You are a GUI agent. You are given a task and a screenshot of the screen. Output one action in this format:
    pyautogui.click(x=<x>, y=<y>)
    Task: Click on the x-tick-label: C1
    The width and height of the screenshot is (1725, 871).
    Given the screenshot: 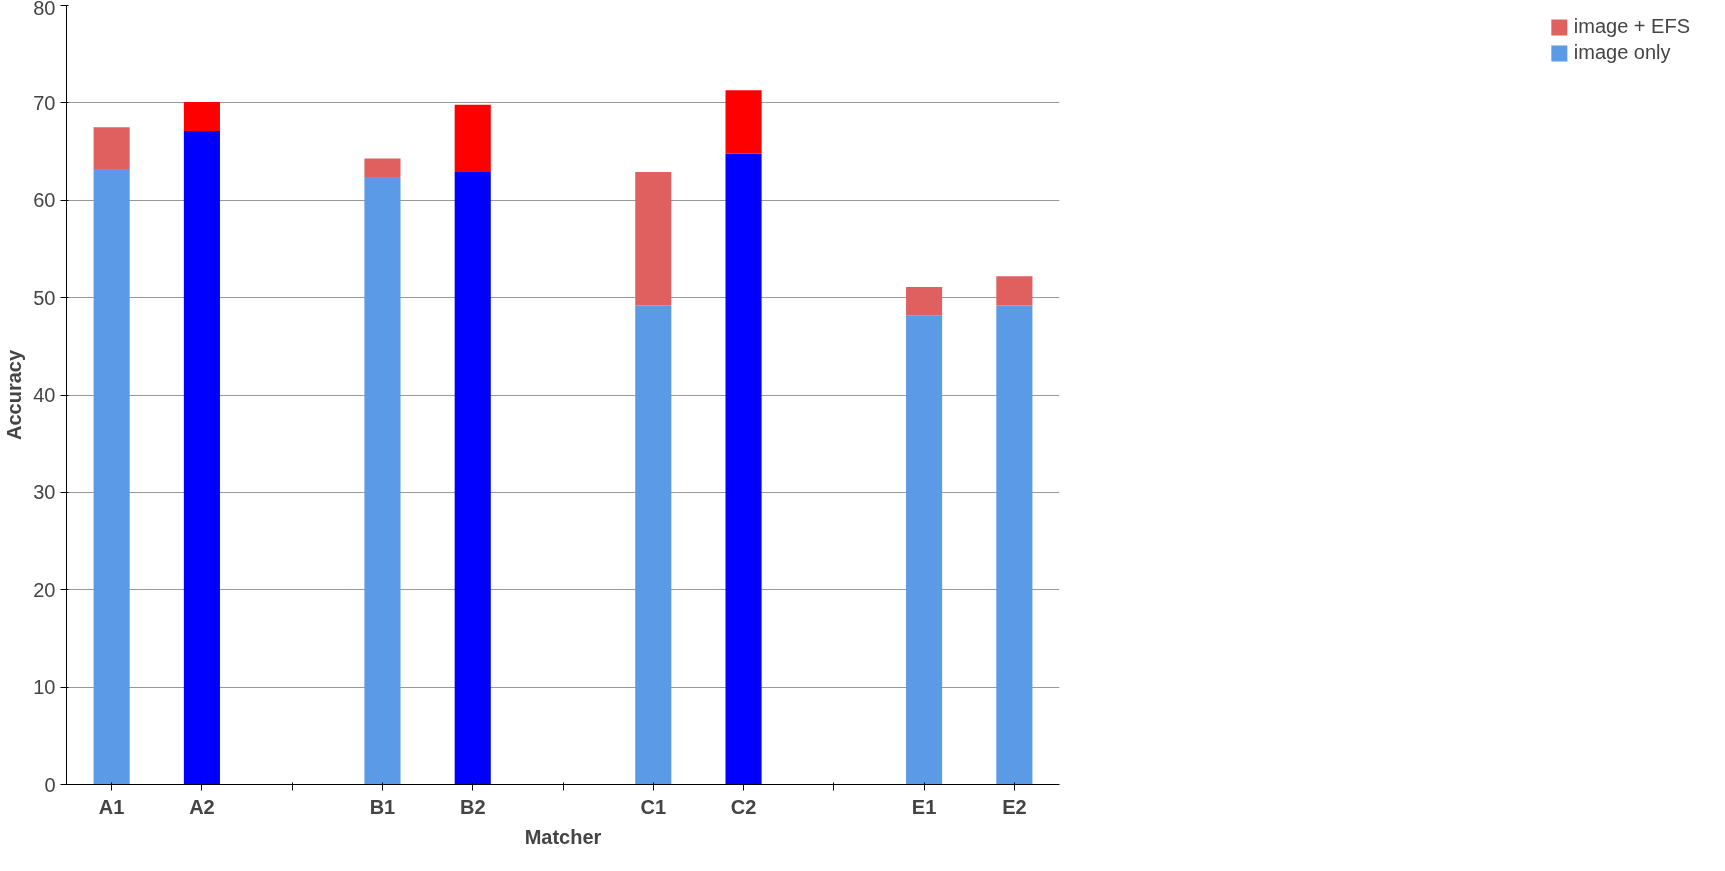 What is the action you would take?
    pyautogui.click(x=653, y=806)
    